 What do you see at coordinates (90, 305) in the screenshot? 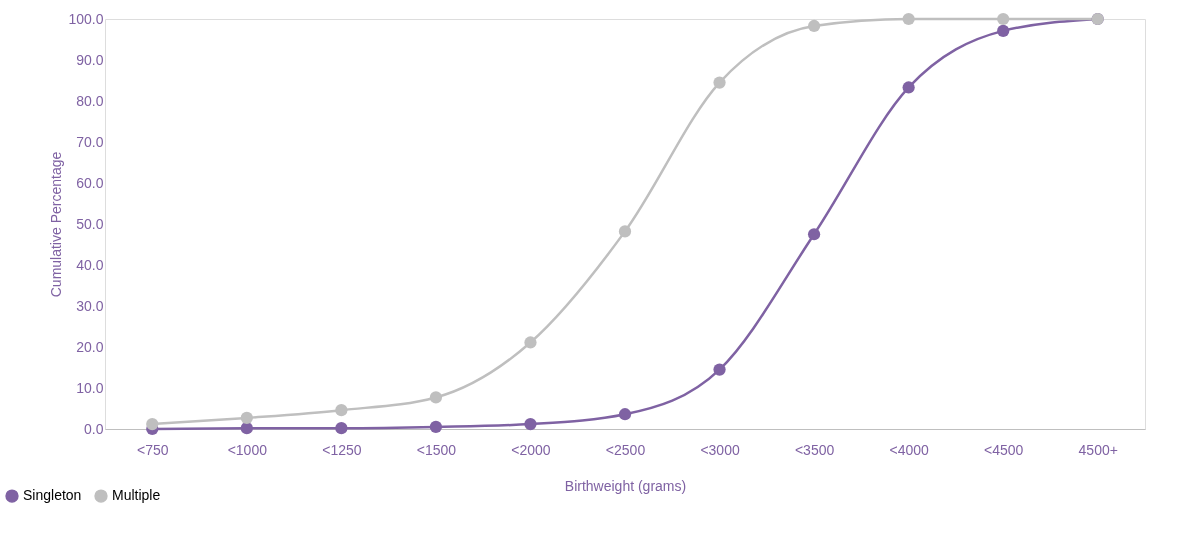
I see `y-tick-label: 30.0` at bounding box center [90, 305].